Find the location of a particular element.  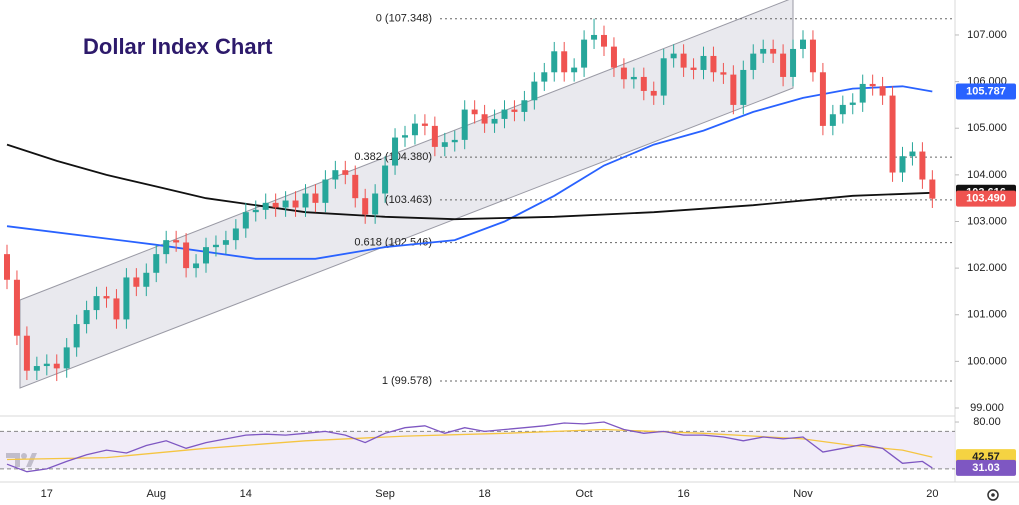

x-tick-label: Nov is located at coordinates (803, 494).